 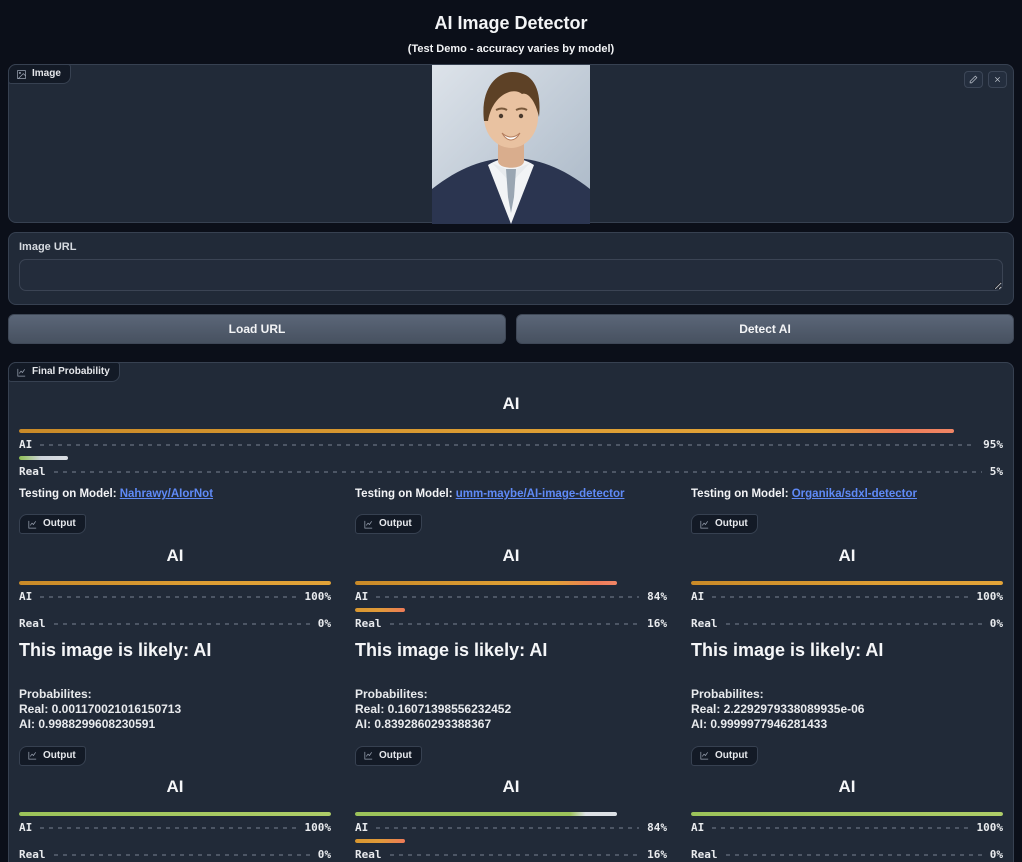 I want to click on clear-image-button, so click(x=997, y=79).